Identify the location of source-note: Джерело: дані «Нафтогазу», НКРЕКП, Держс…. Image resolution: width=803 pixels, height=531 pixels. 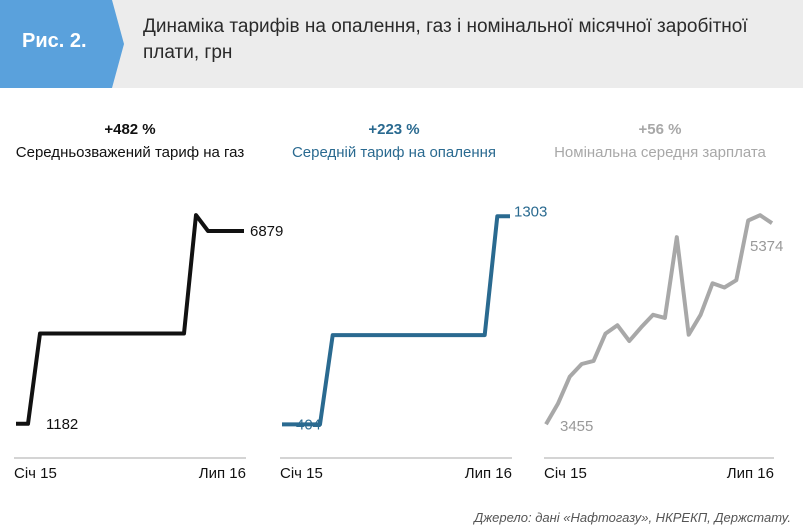
(632, 517).